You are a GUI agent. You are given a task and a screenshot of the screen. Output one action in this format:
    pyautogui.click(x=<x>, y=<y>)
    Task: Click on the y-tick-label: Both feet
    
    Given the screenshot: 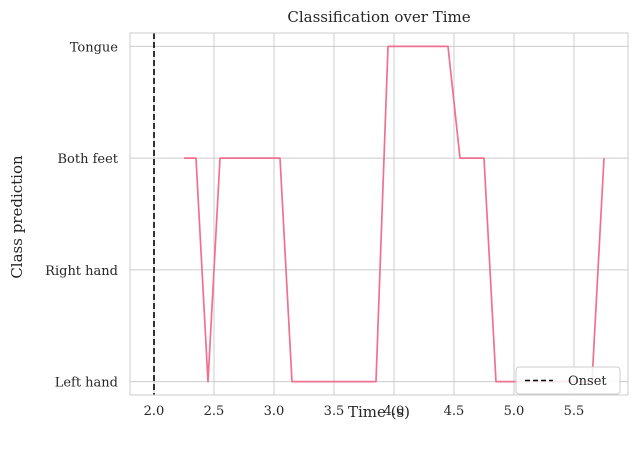 What is the action you would take?
    pyautogui.click(x=87, y=159)
    